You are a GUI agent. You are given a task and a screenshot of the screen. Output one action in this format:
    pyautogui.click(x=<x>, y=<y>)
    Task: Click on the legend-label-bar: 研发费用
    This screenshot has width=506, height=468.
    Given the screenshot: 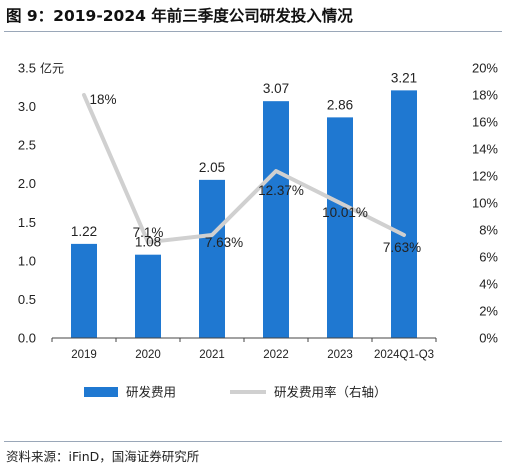 What is the action you would take?
    pyautogui.click(x=151, y=392)
    